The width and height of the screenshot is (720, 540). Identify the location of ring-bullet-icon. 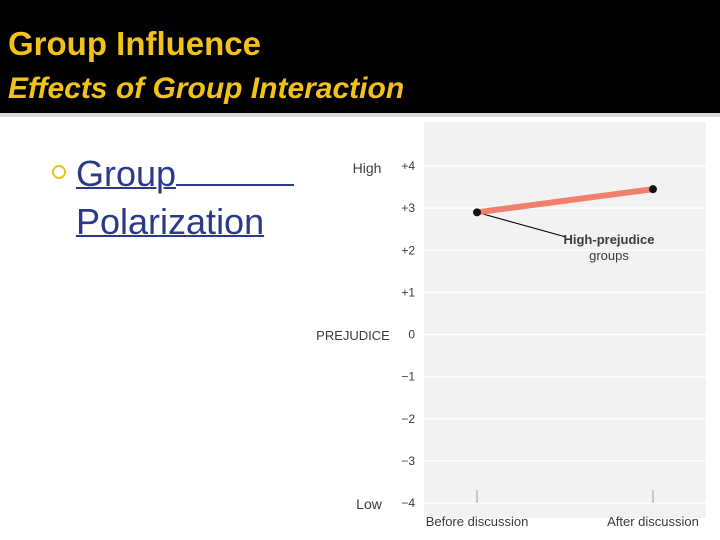
(59, 172).